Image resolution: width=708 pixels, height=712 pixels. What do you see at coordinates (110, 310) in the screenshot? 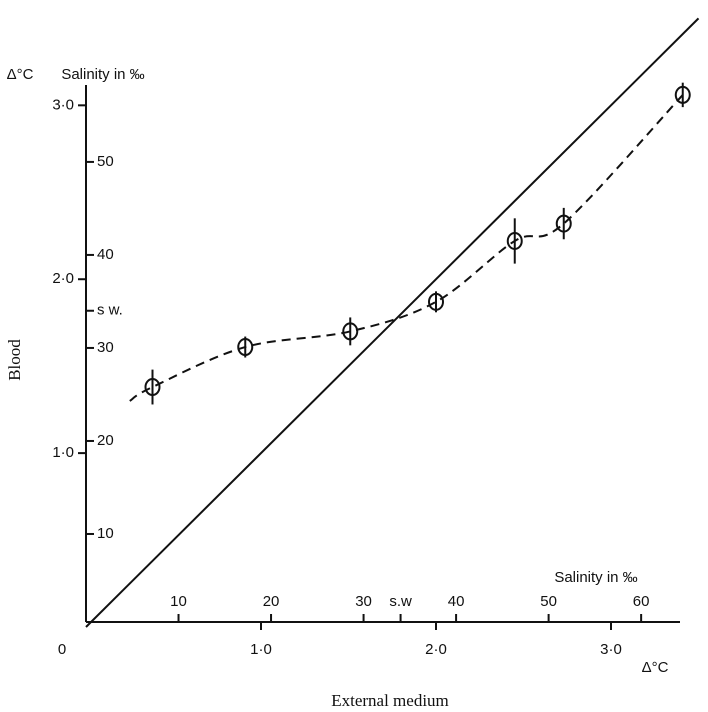
I see `y2-tick-label: s w.` at bounding box center [110, 310].